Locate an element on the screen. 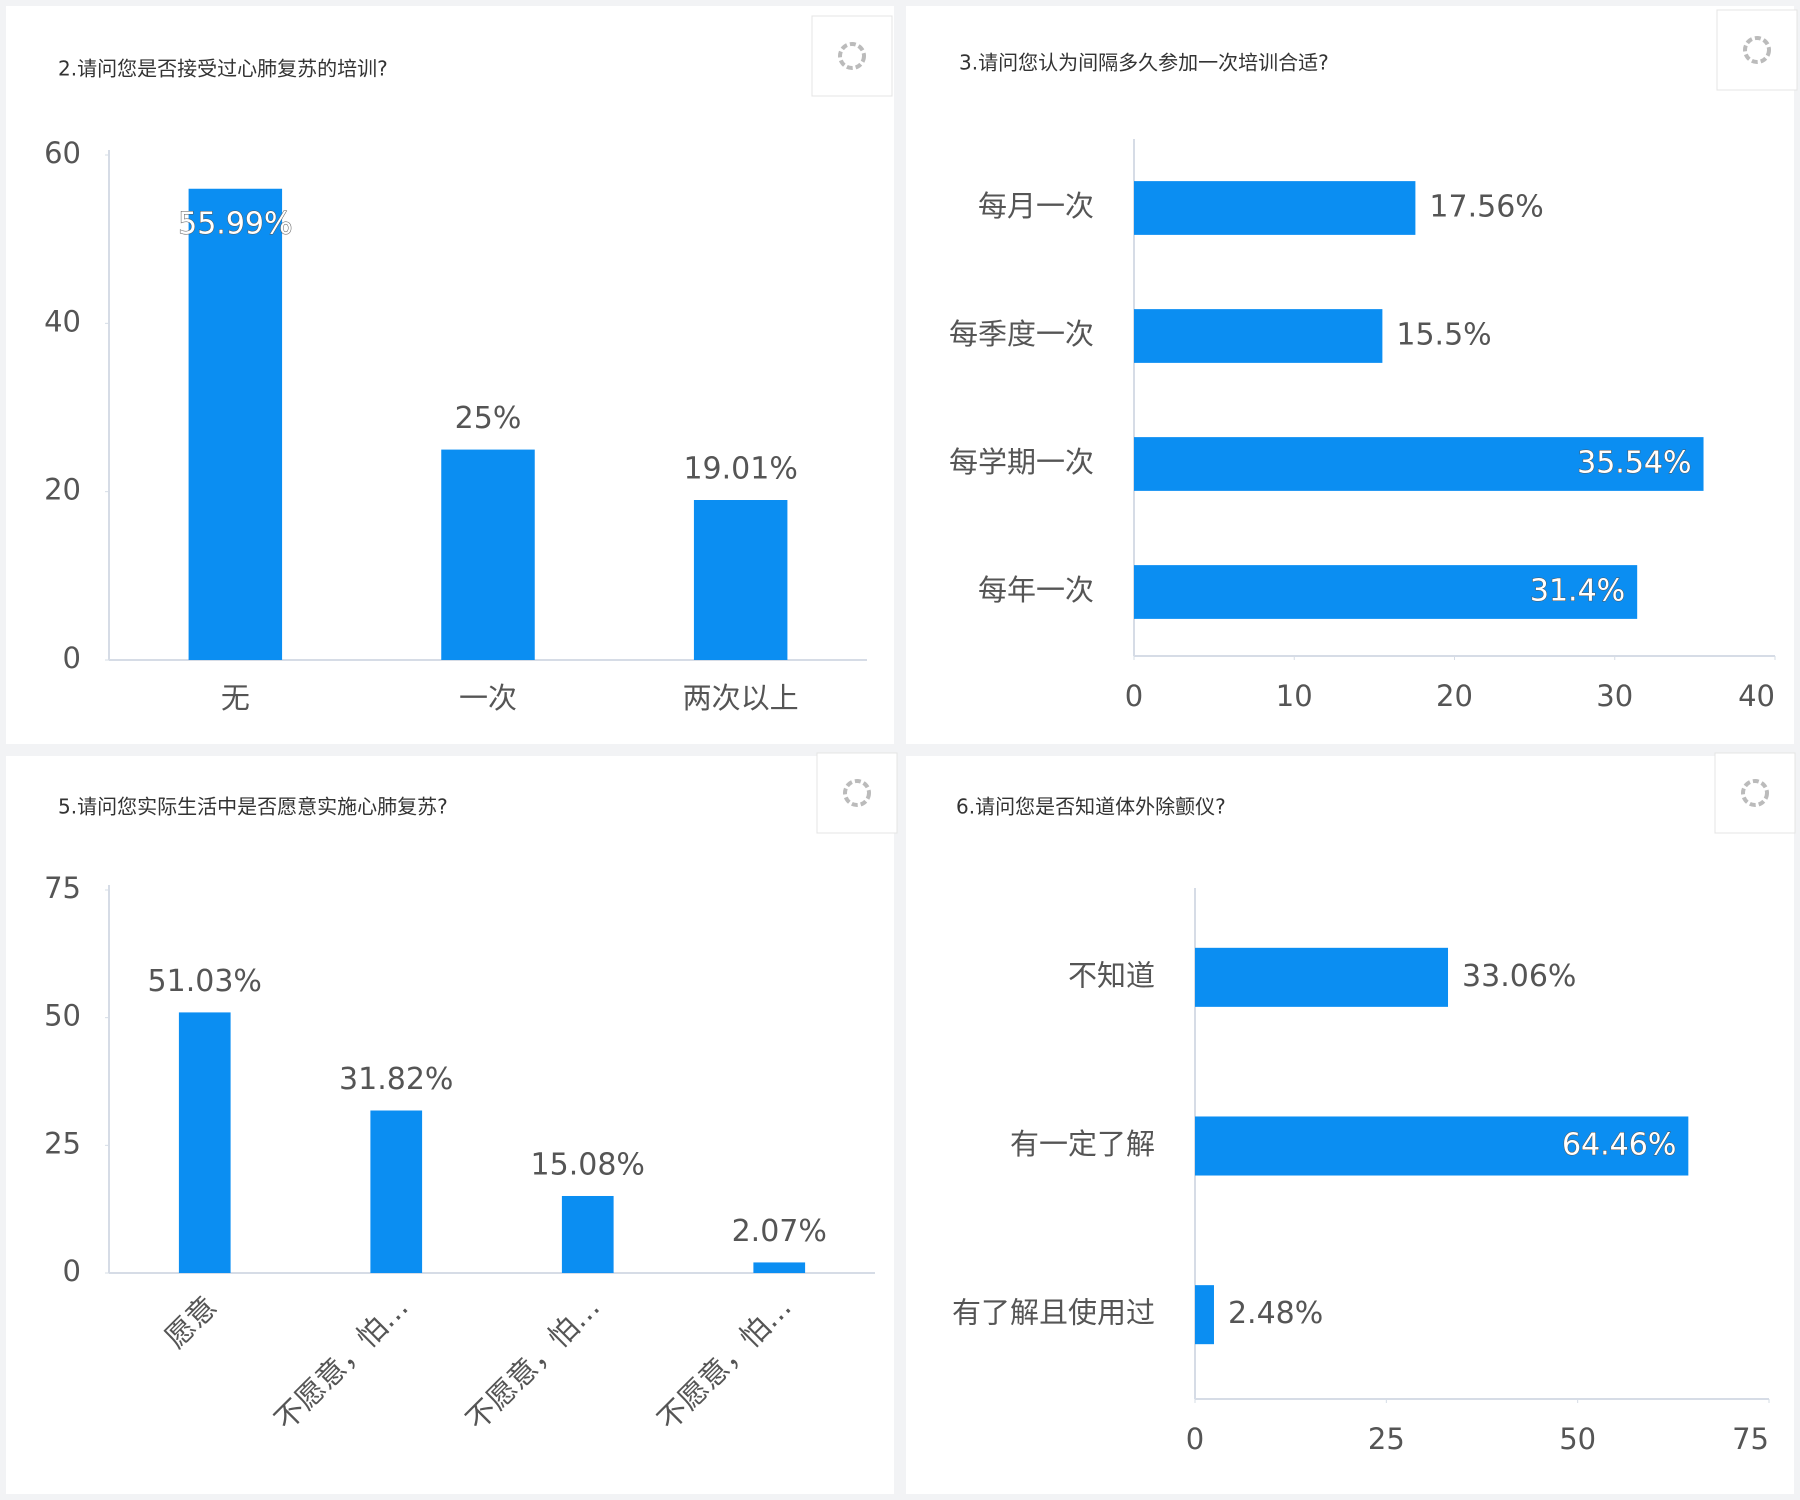  y-tick-label: 60 is located at coordinates (62, 153).